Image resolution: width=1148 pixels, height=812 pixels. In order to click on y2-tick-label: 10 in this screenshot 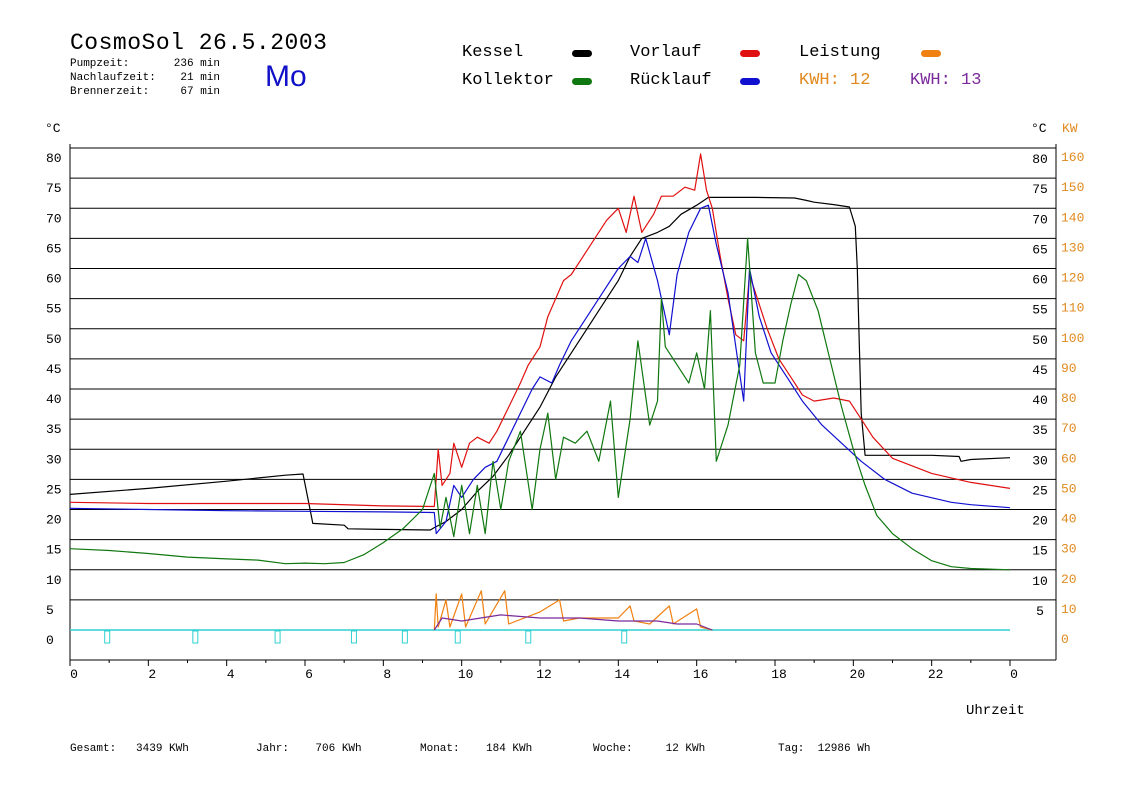, I will do `click(1069, 609)`.